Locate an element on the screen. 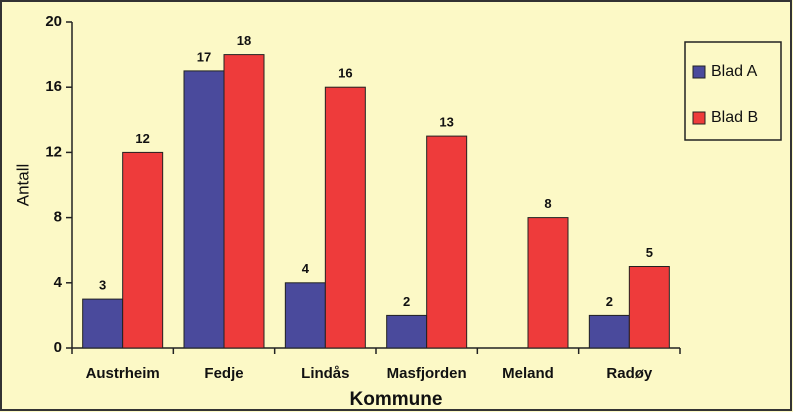  x-axis-label: Kommune is located at coordinates (396, 399).